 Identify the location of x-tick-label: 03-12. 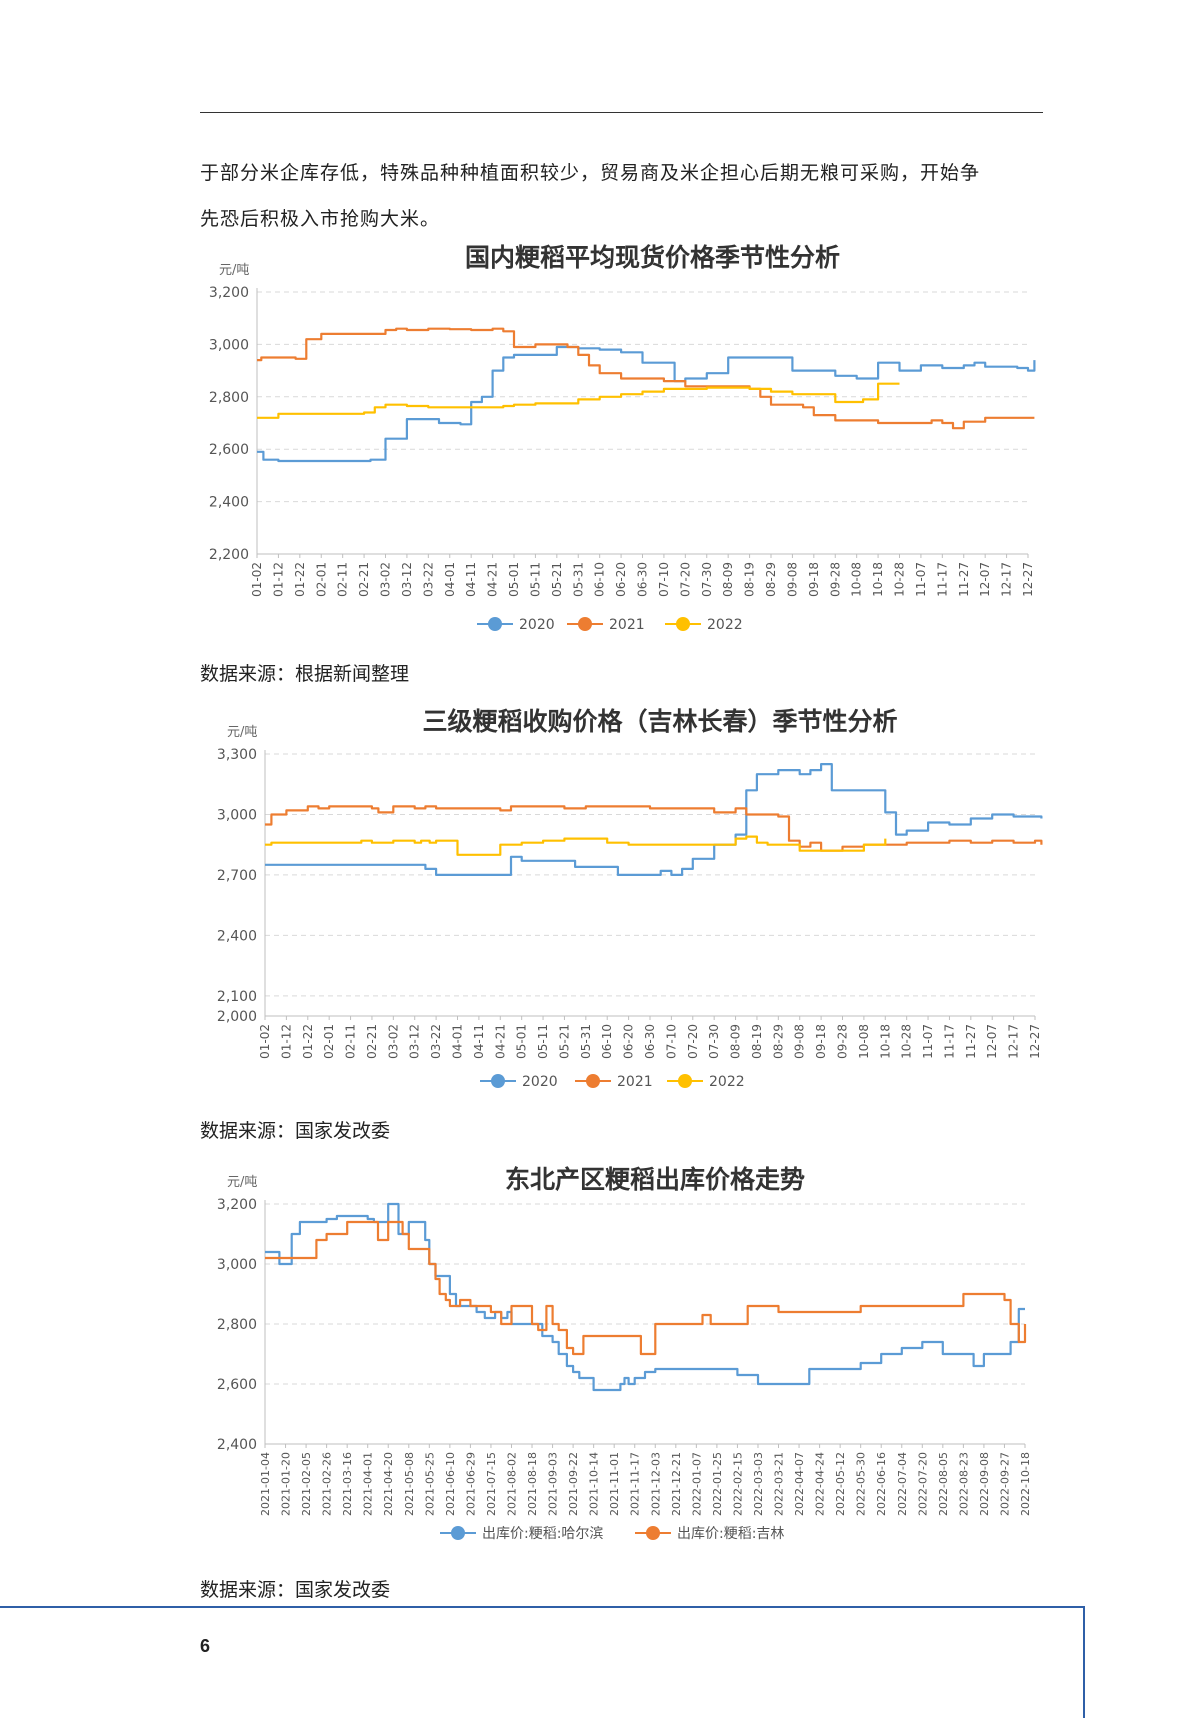
(407, 579).